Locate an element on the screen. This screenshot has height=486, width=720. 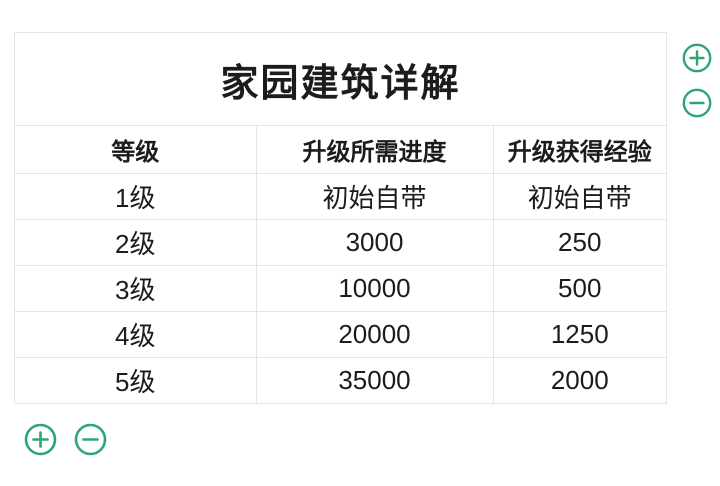
cell-level: 4级 is located at coordinates (135, 334).